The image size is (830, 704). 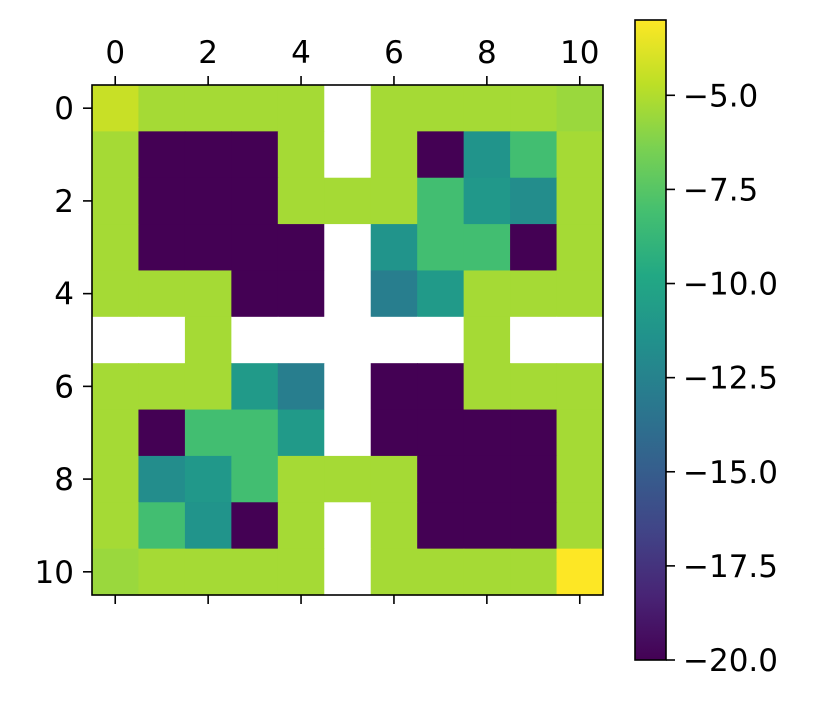 What do you see at coordinates (730, 661) in the screenshot?
I see `colorbar-tick-label: −20.0` at bounding box center [730, 661].